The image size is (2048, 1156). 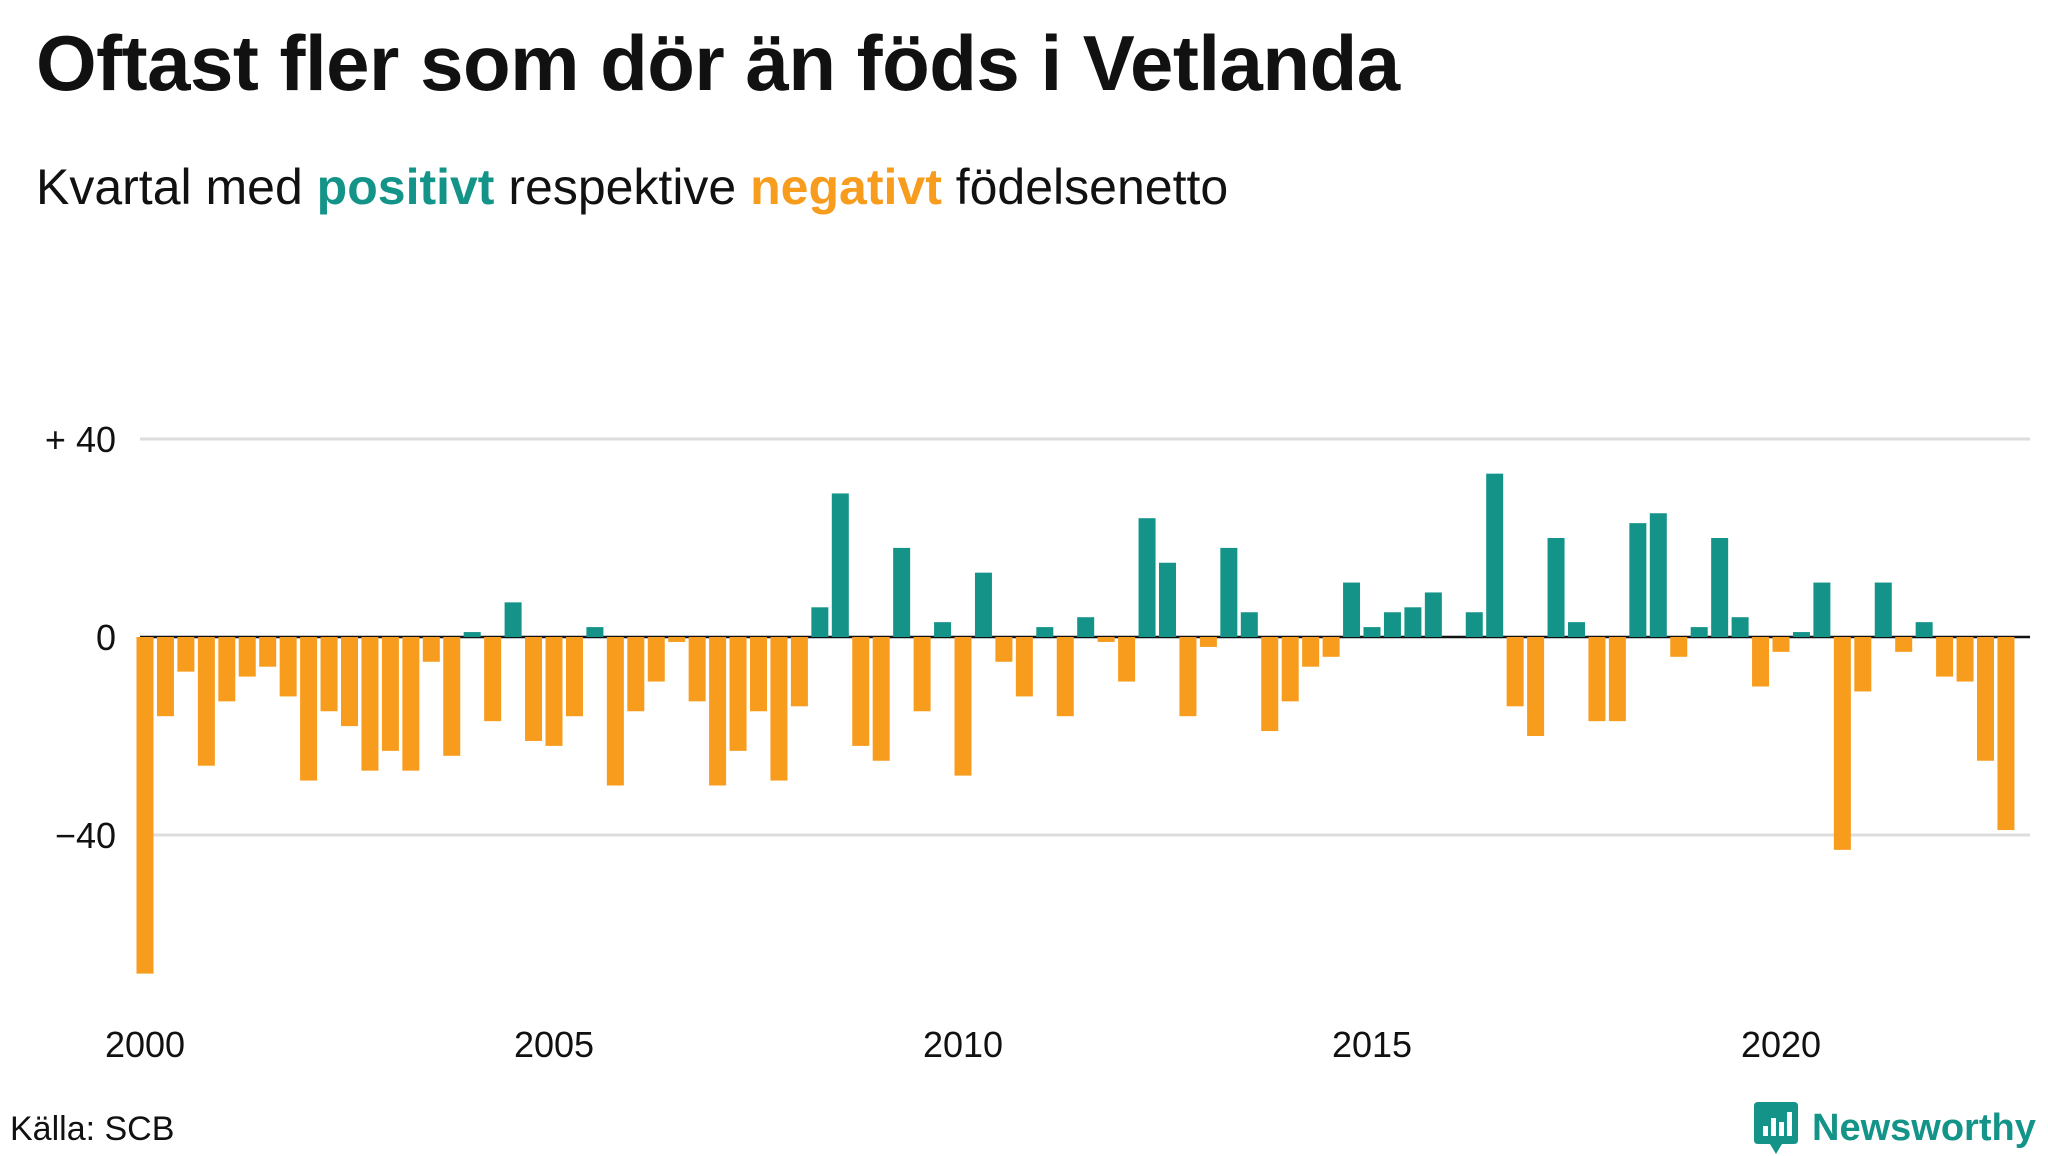 What do you see at coordinates (1781, 1044) in the screenshot?
I see `x-tick-label: 2020` at bounding box center [1781, 1044].